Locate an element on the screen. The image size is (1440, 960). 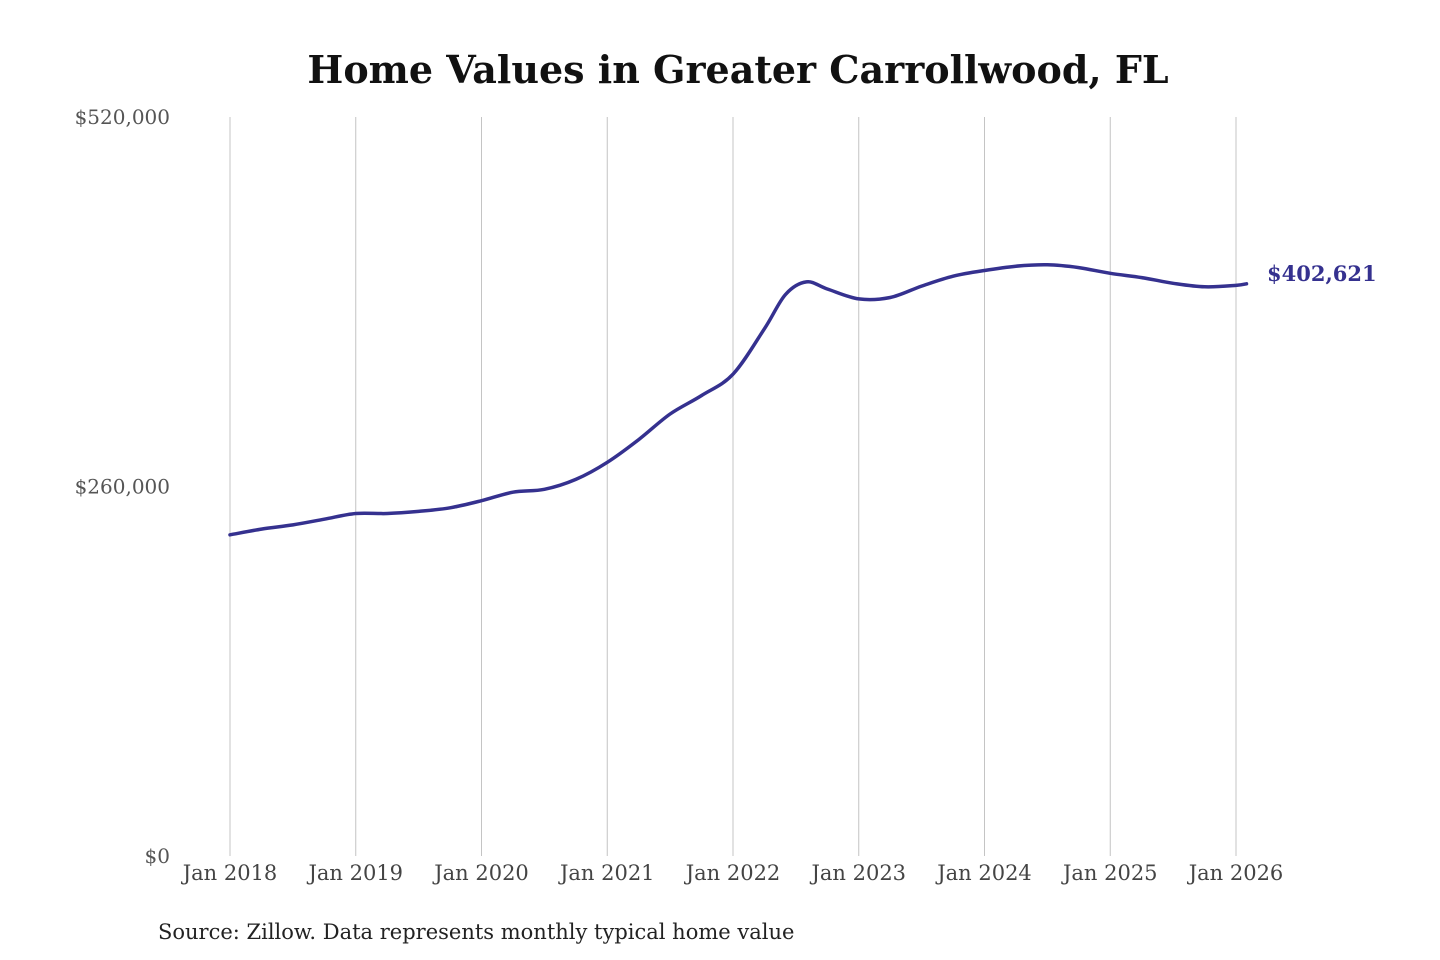
x-tick-label: Jan 2024 is located at coordinates (983, 873).